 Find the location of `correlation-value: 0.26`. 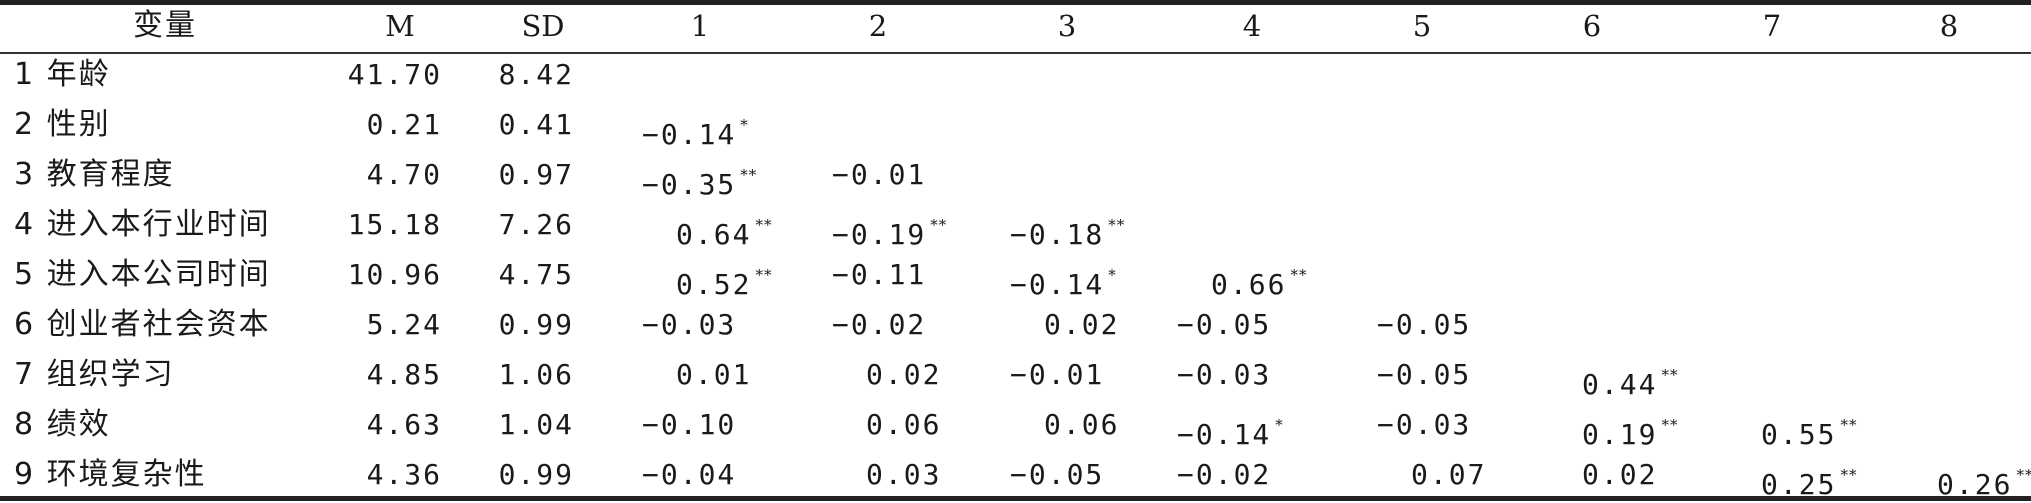

correlation-value: 0.26 is located at coordinates (1975, 484).